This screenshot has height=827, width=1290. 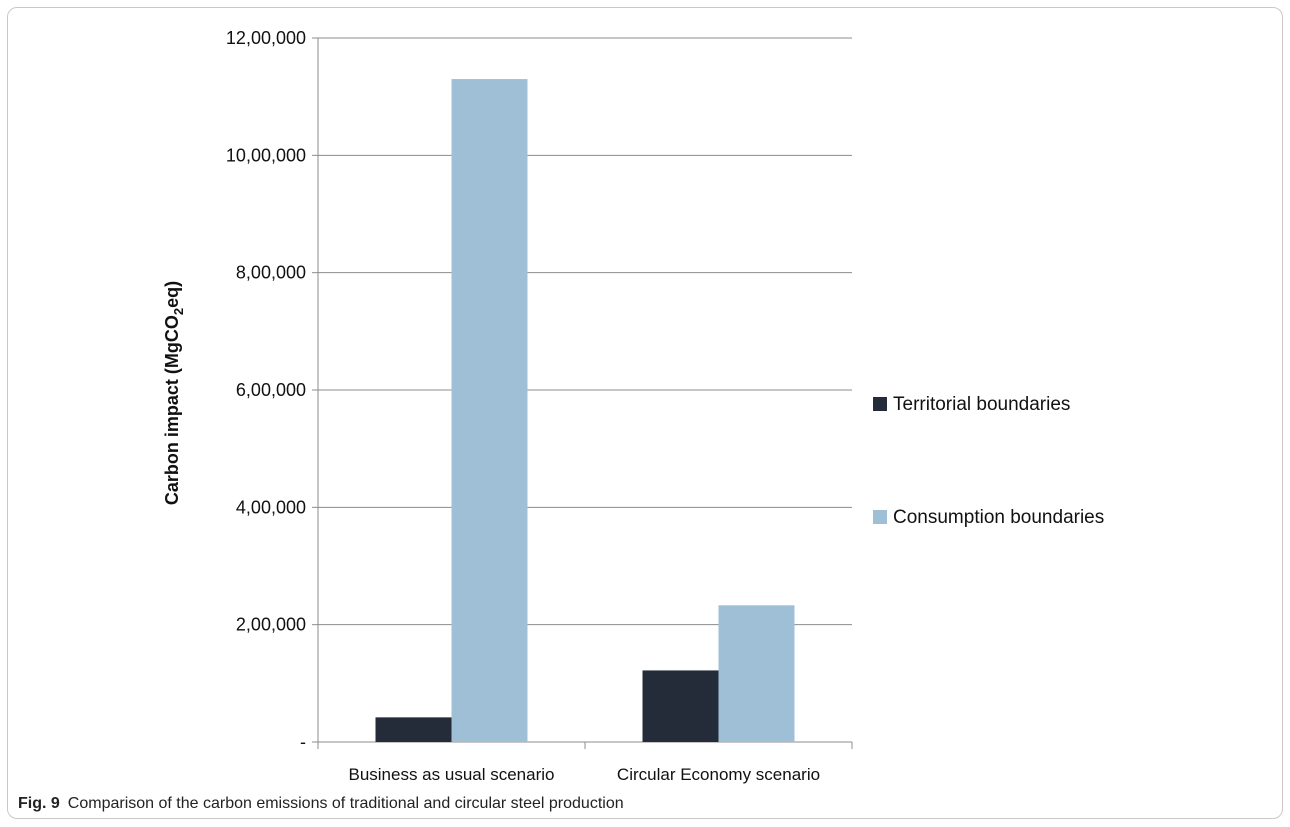 I want to click on y-tick-label: 8,00,000, so click(x=271, y=273).